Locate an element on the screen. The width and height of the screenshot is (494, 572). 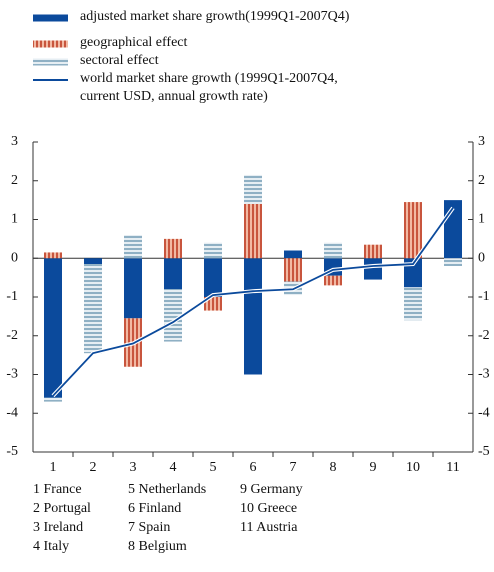
legend-label: sectoral effect is located at coordinates (119, 60).